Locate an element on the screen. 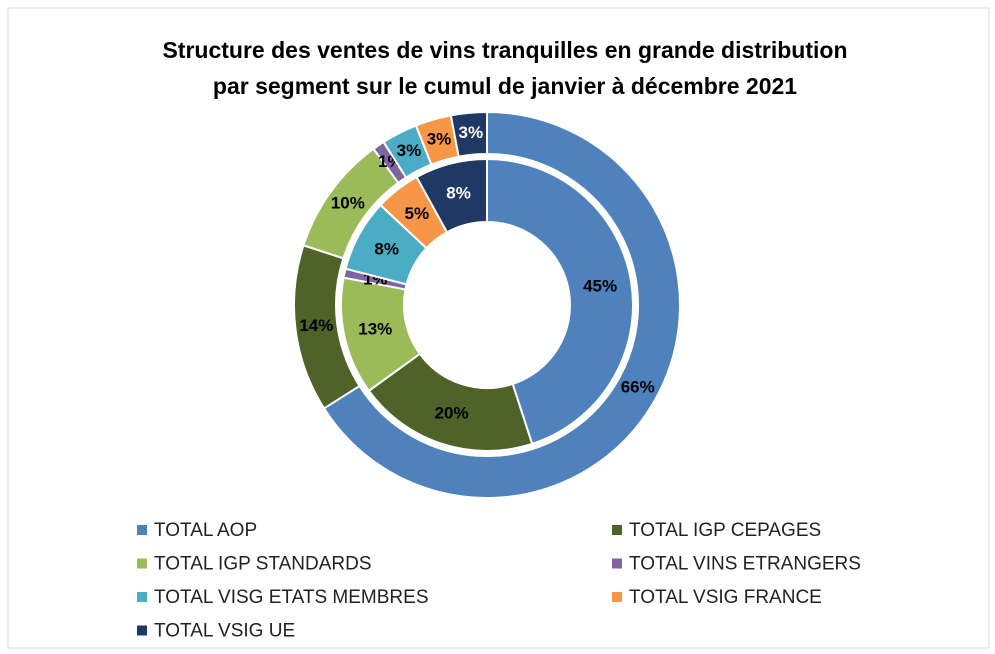 This screenshot has width=995, height=654. data-label: 5% is located at coordinates (417, 213).